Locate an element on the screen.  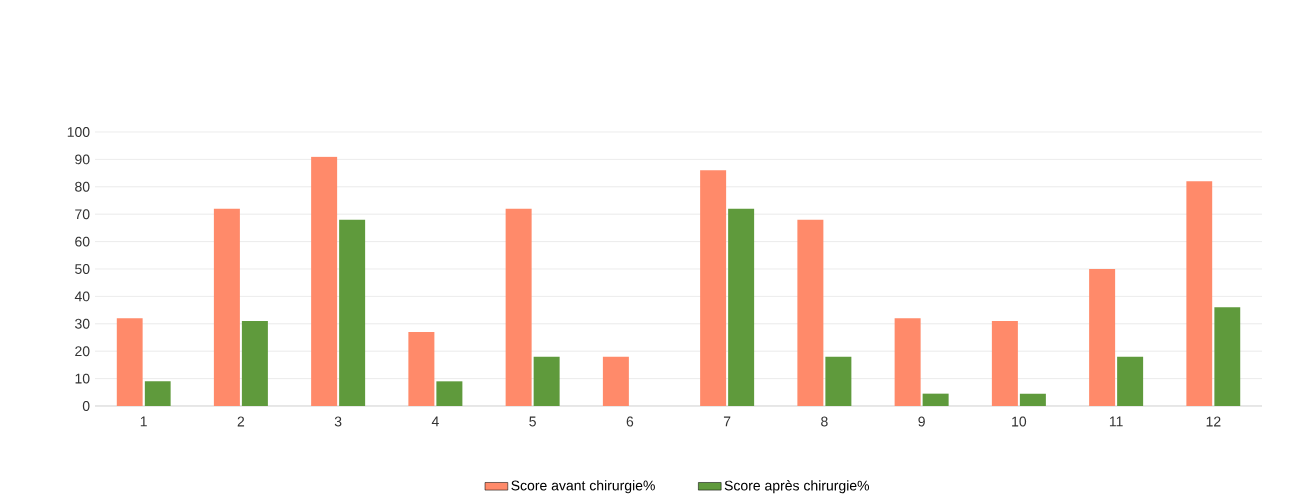
x-tick-label: 1 is located at coordinates (143, 421).